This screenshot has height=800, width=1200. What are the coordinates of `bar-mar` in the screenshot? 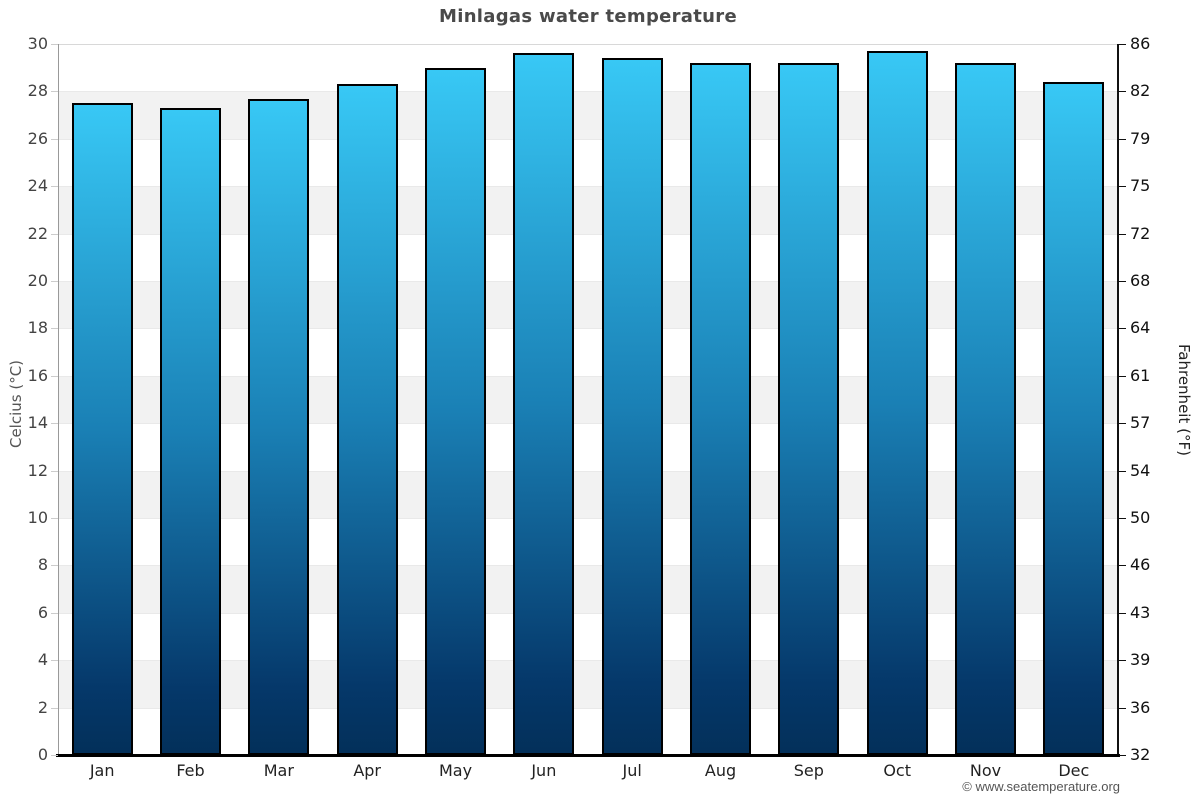 It's located at (279, 426).